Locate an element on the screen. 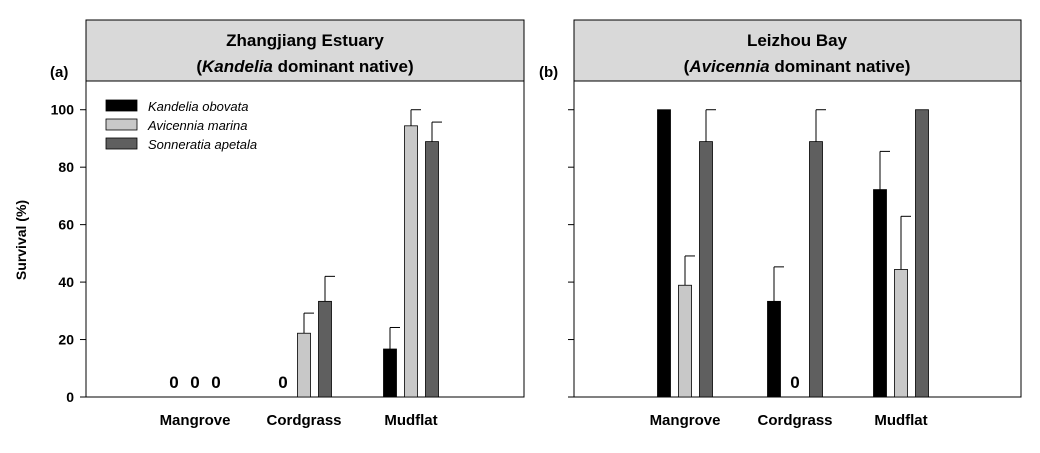  panel-title-line2: (Kandelia dominant native) is located at coordinates (304, 66).